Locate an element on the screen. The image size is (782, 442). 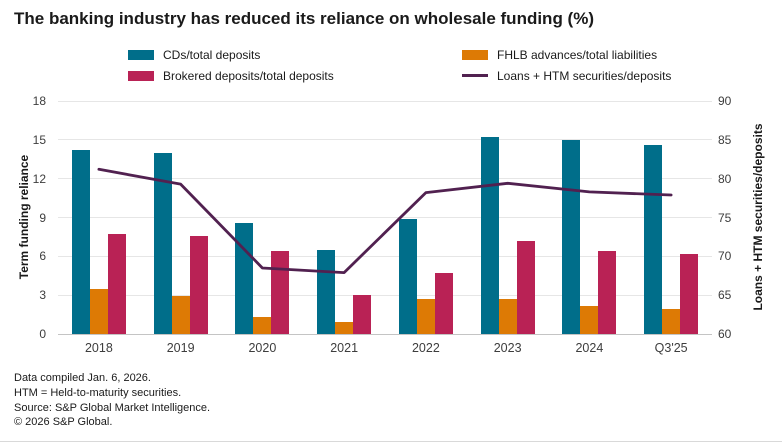
y-axis-tick-right: 85 is located at coordinates (725, 139).